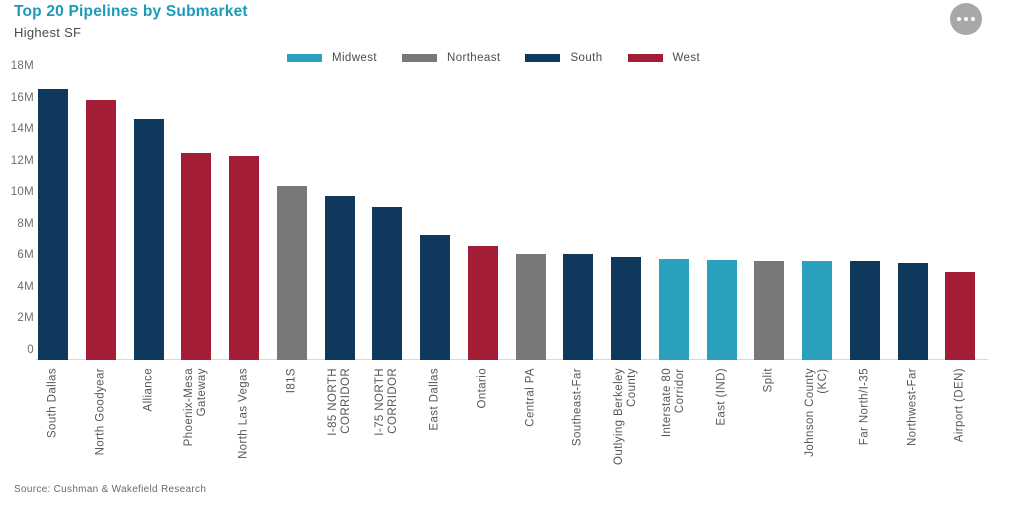 This screenshot has height=509, width=1024. What do you see at coordinates (673, 403) in the screenshot?
I see `x-axis-label: Interstate 80 Corridor` at bounding box center [673, 403].